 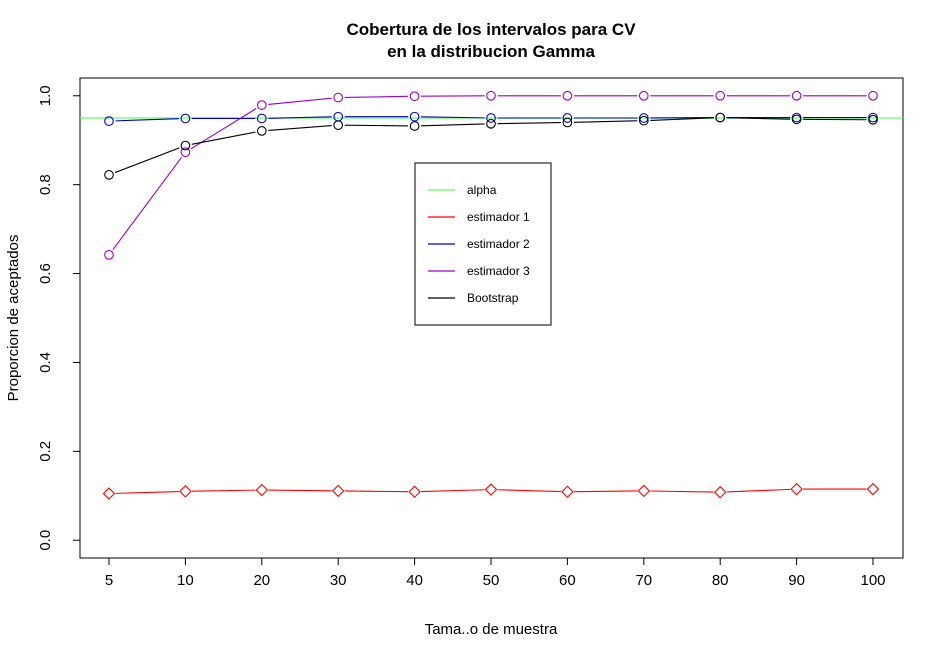 What do you see at coordinates (498, 244) in the screenshot?
I see `legend-label-estimador-2: estimador 2` at bounding box center [498, 244].